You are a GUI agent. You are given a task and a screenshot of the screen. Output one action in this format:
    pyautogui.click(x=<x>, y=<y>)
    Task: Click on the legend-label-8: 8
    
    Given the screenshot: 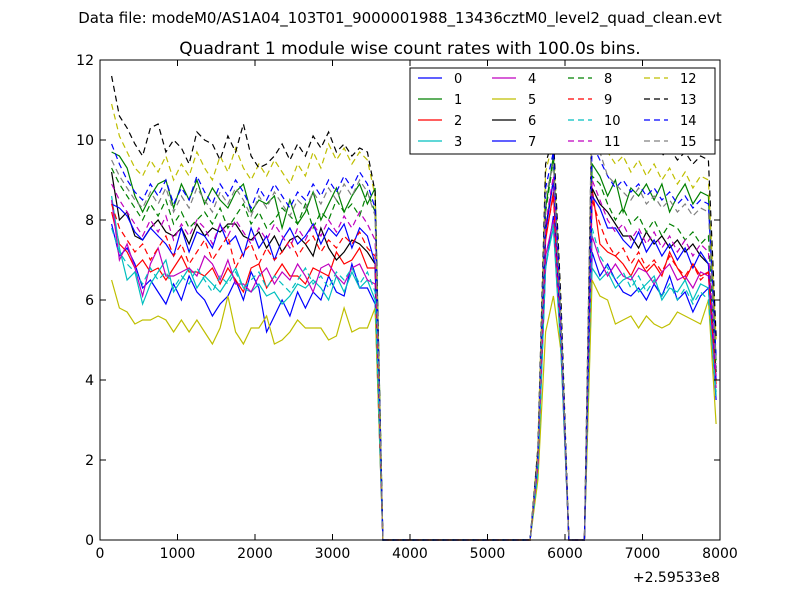 What is the action you would take?
    pyautogui.click(x=608, y=79)
    